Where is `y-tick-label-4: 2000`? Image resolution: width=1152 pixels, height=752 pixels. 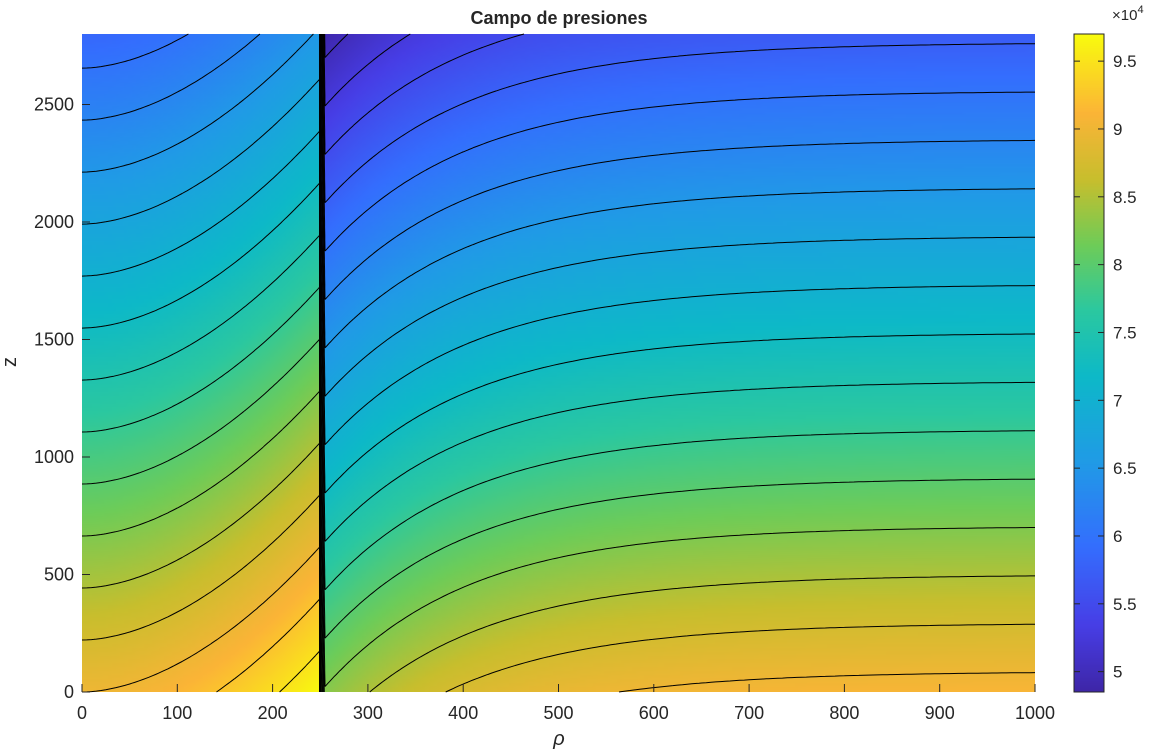
y-tick-label-4: 2000 is located at coordinates (54, 222).